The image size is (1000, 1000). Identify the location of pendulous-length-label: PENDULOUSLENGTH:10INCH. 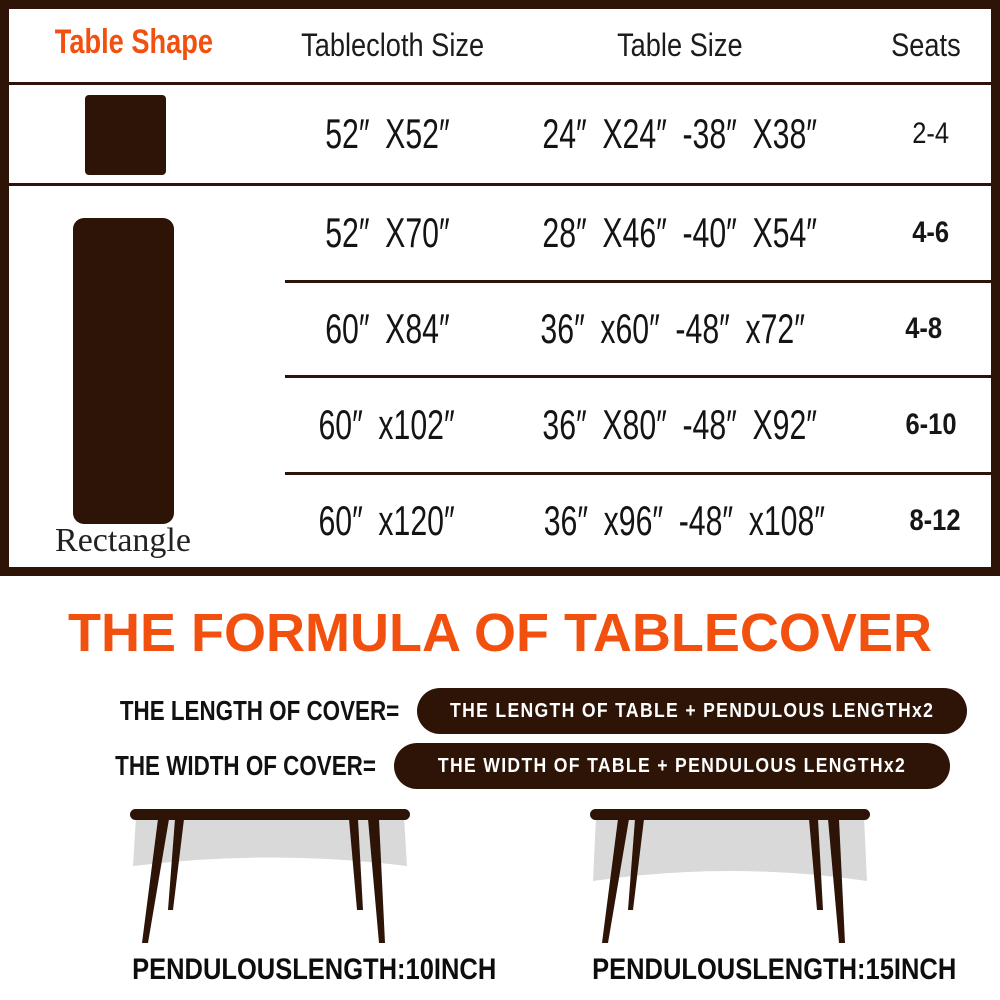
(314, 969).